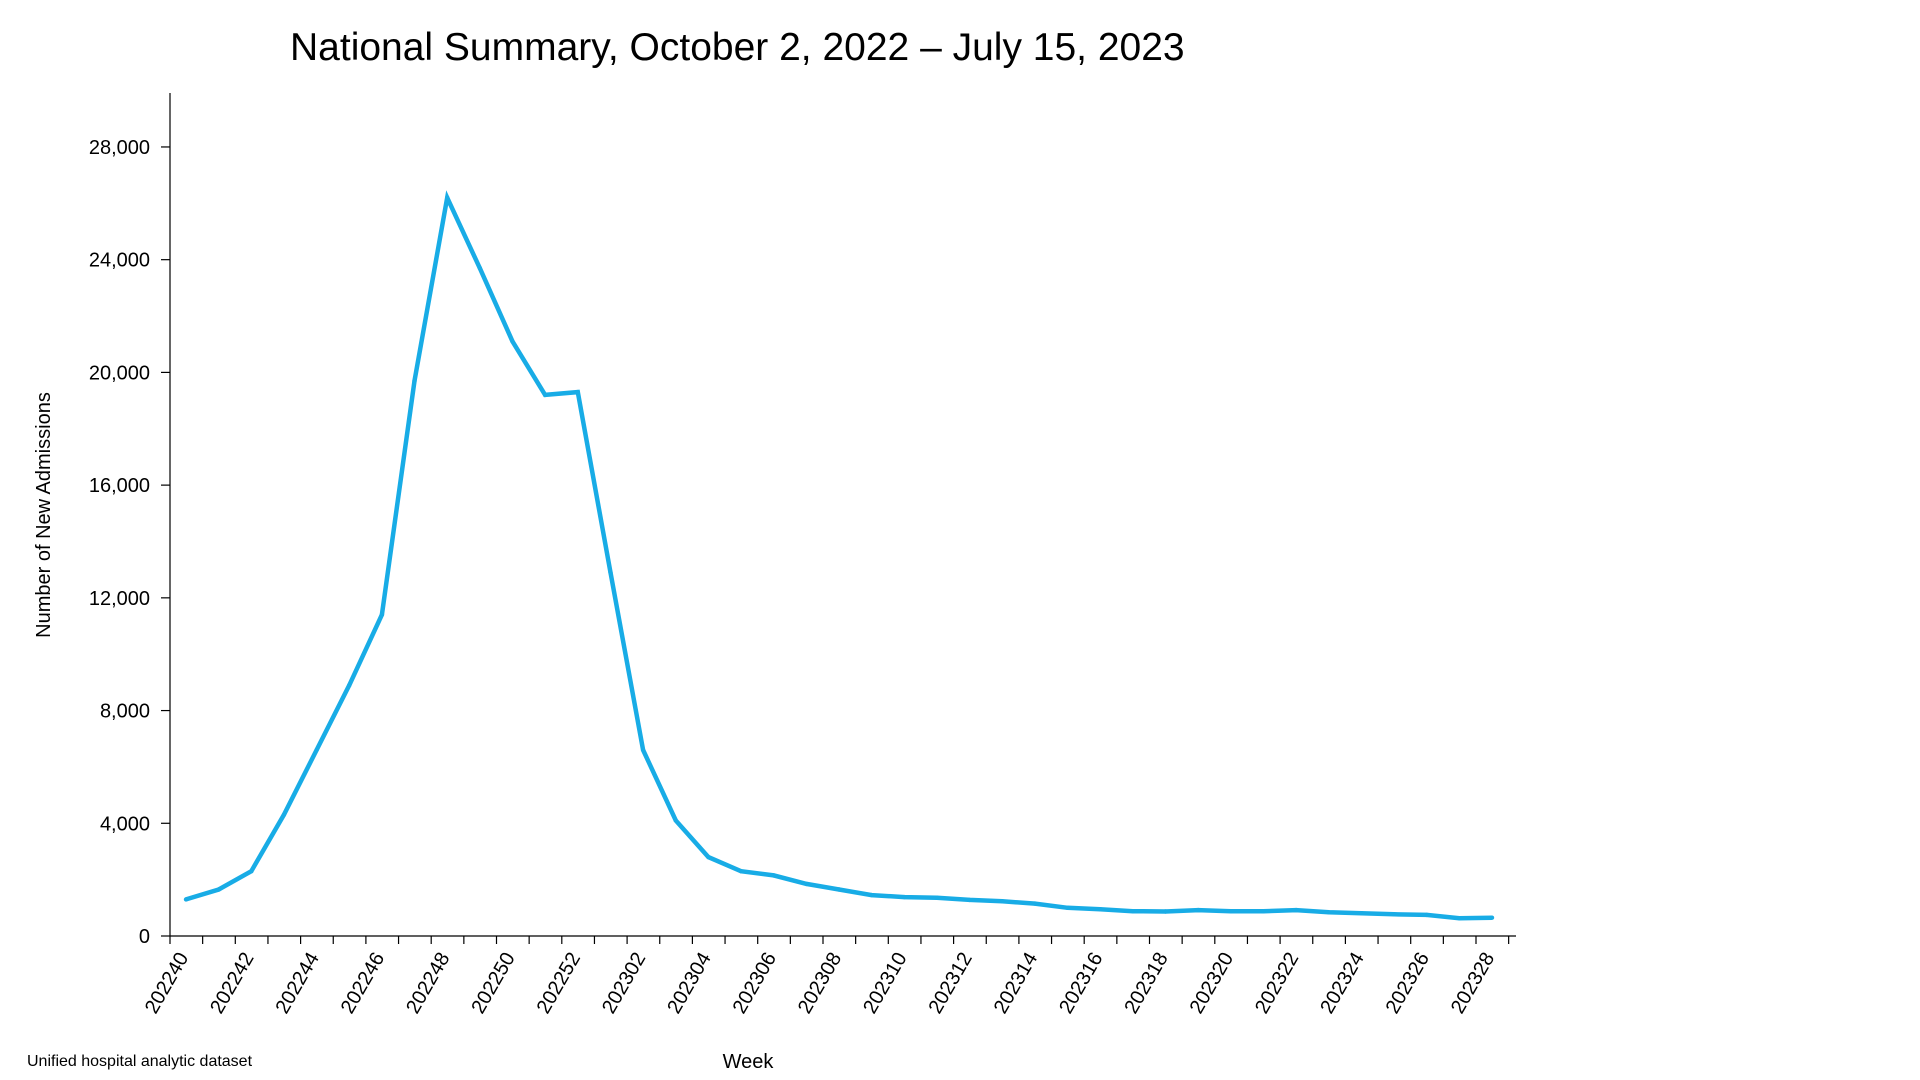 Image resolution: width=1920 pixels, height=1080 pixels. I want to click on y-tick-label: 4,000, so click(125, 824).